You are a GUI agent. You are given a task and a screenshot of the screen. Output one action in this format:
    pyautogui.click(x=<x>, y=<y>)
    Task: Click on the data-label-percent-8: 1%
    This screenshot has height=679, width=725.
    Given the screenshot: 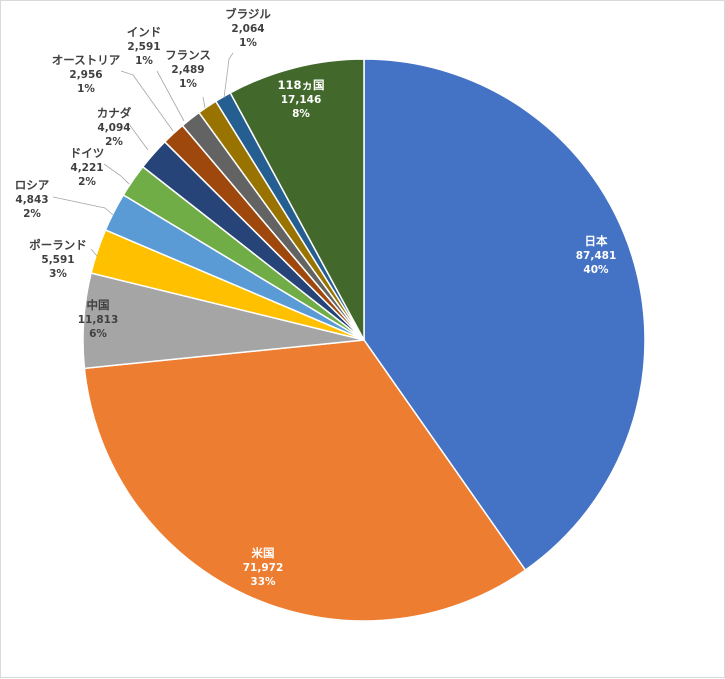 What is the action you would take?
    pyautogui.click(x=86, y=89)
    